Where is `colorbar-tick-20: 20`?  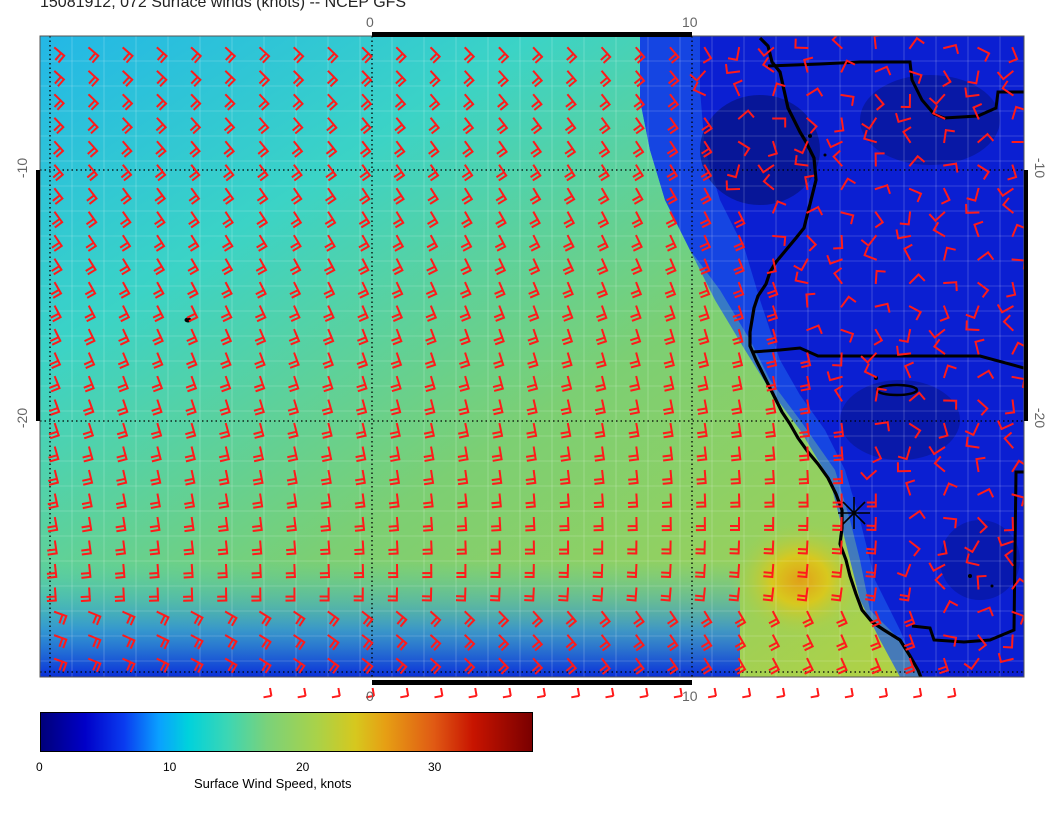 colorbar-tick-20: 20 is located at coordinates (303, 767).